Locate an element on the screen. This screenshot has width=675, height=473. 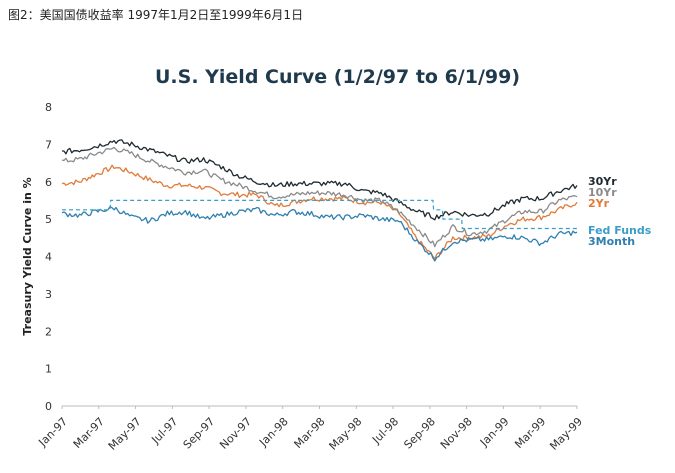
x-tick-label: Sep-98 is located at coordinates (419, 433).